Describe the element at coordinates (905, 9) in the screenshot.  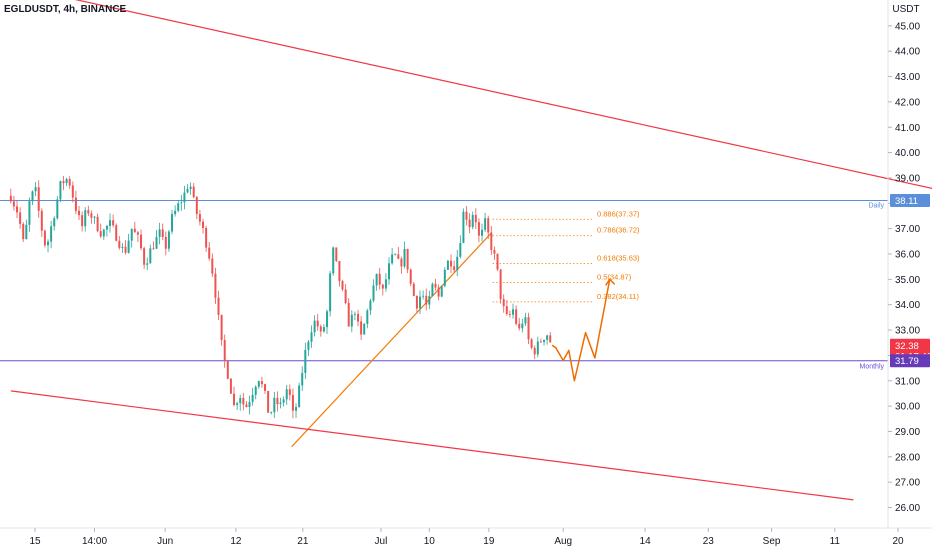
I see `currency-label: USDT` at that location.